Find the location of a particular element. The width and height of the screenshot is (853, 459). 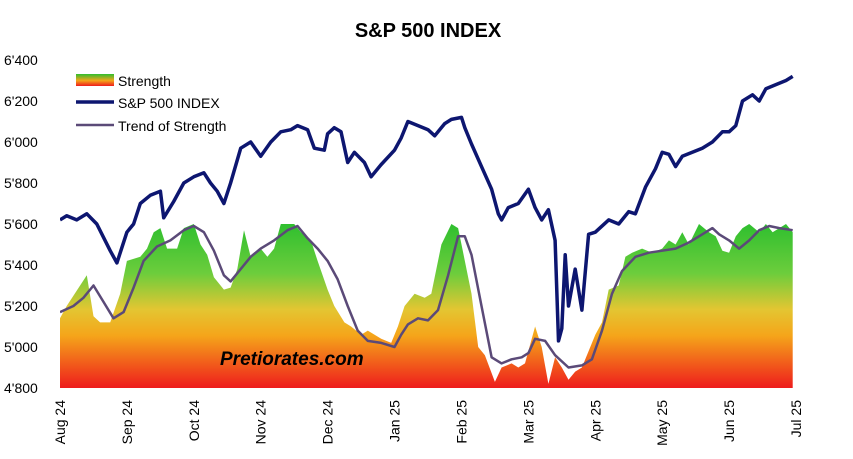

x-tick-label: Aug 24 is located at coordinates (60, 422).